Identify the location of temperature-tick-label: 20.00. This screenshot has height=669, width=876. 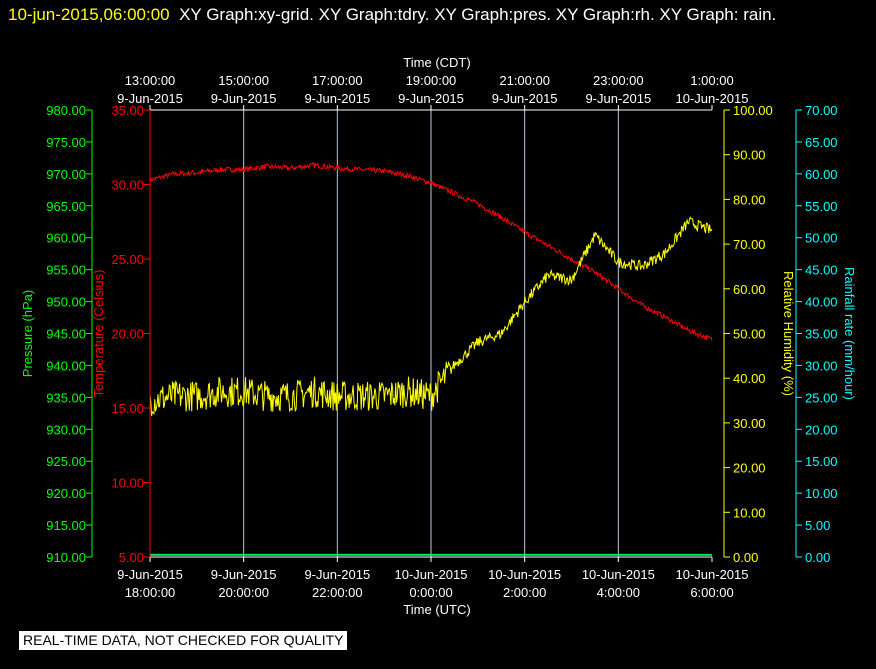
(127, 334).